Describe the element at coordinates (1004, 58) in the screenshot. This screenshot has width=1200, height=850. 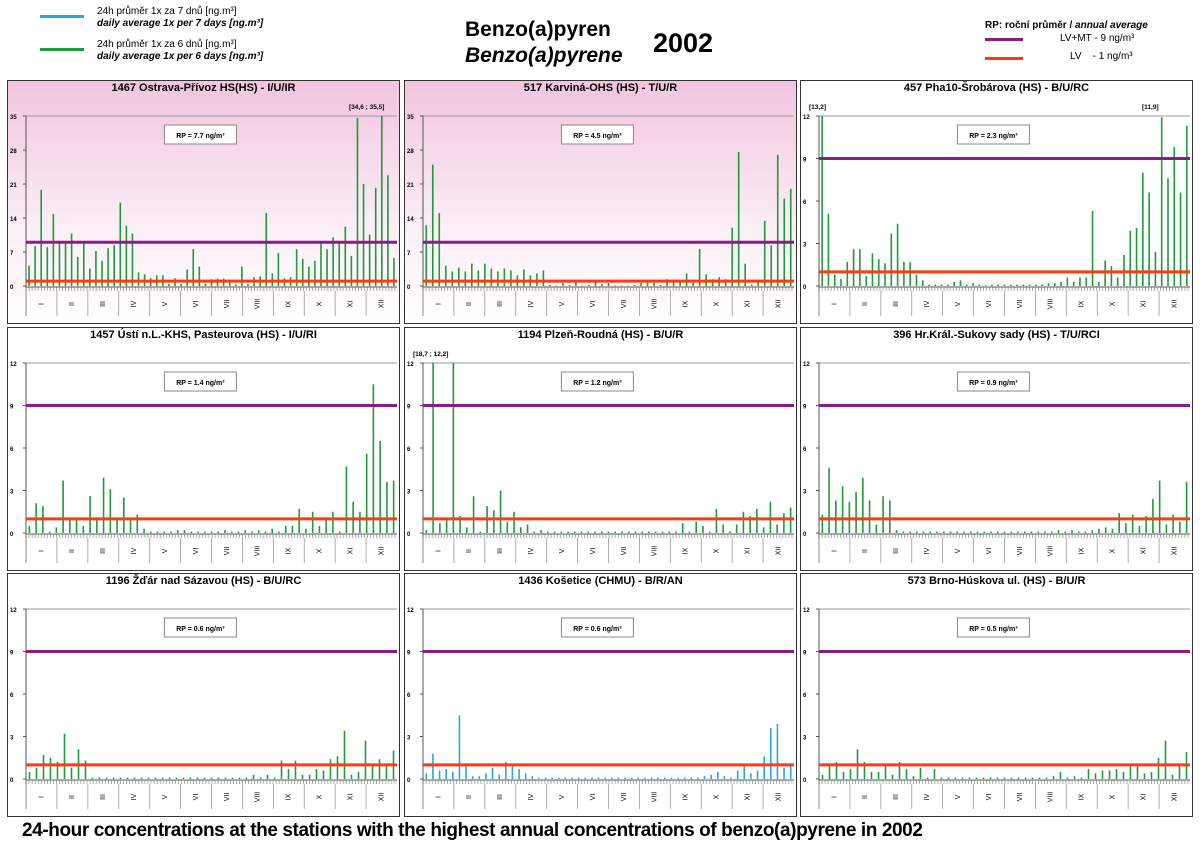
I see `legend-line-lv` at that location.